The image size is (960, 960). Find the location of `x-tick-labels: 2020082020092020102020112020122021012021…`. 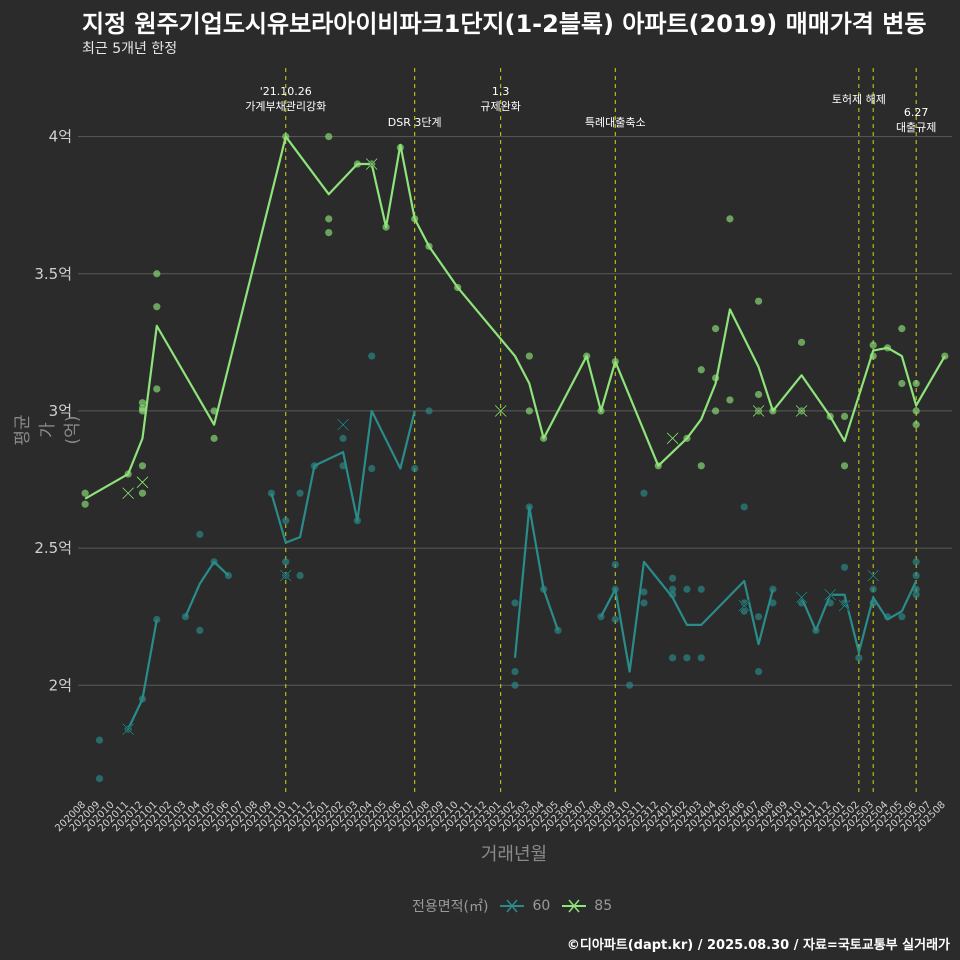

x-tick-labels: 2020082020092020102020112020122021012021… is located at coordinates (500, 816).